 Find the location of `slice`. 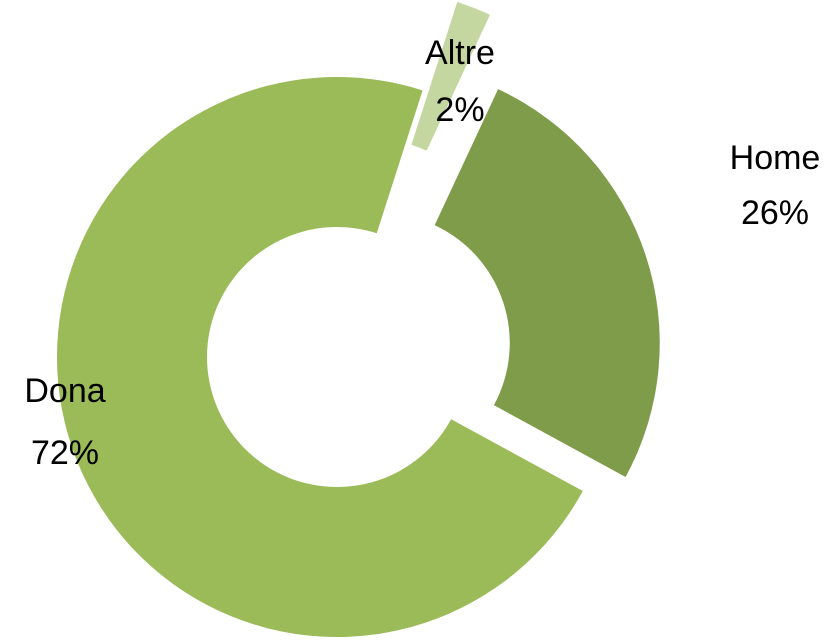

slice is located at coordinates (450, 76).